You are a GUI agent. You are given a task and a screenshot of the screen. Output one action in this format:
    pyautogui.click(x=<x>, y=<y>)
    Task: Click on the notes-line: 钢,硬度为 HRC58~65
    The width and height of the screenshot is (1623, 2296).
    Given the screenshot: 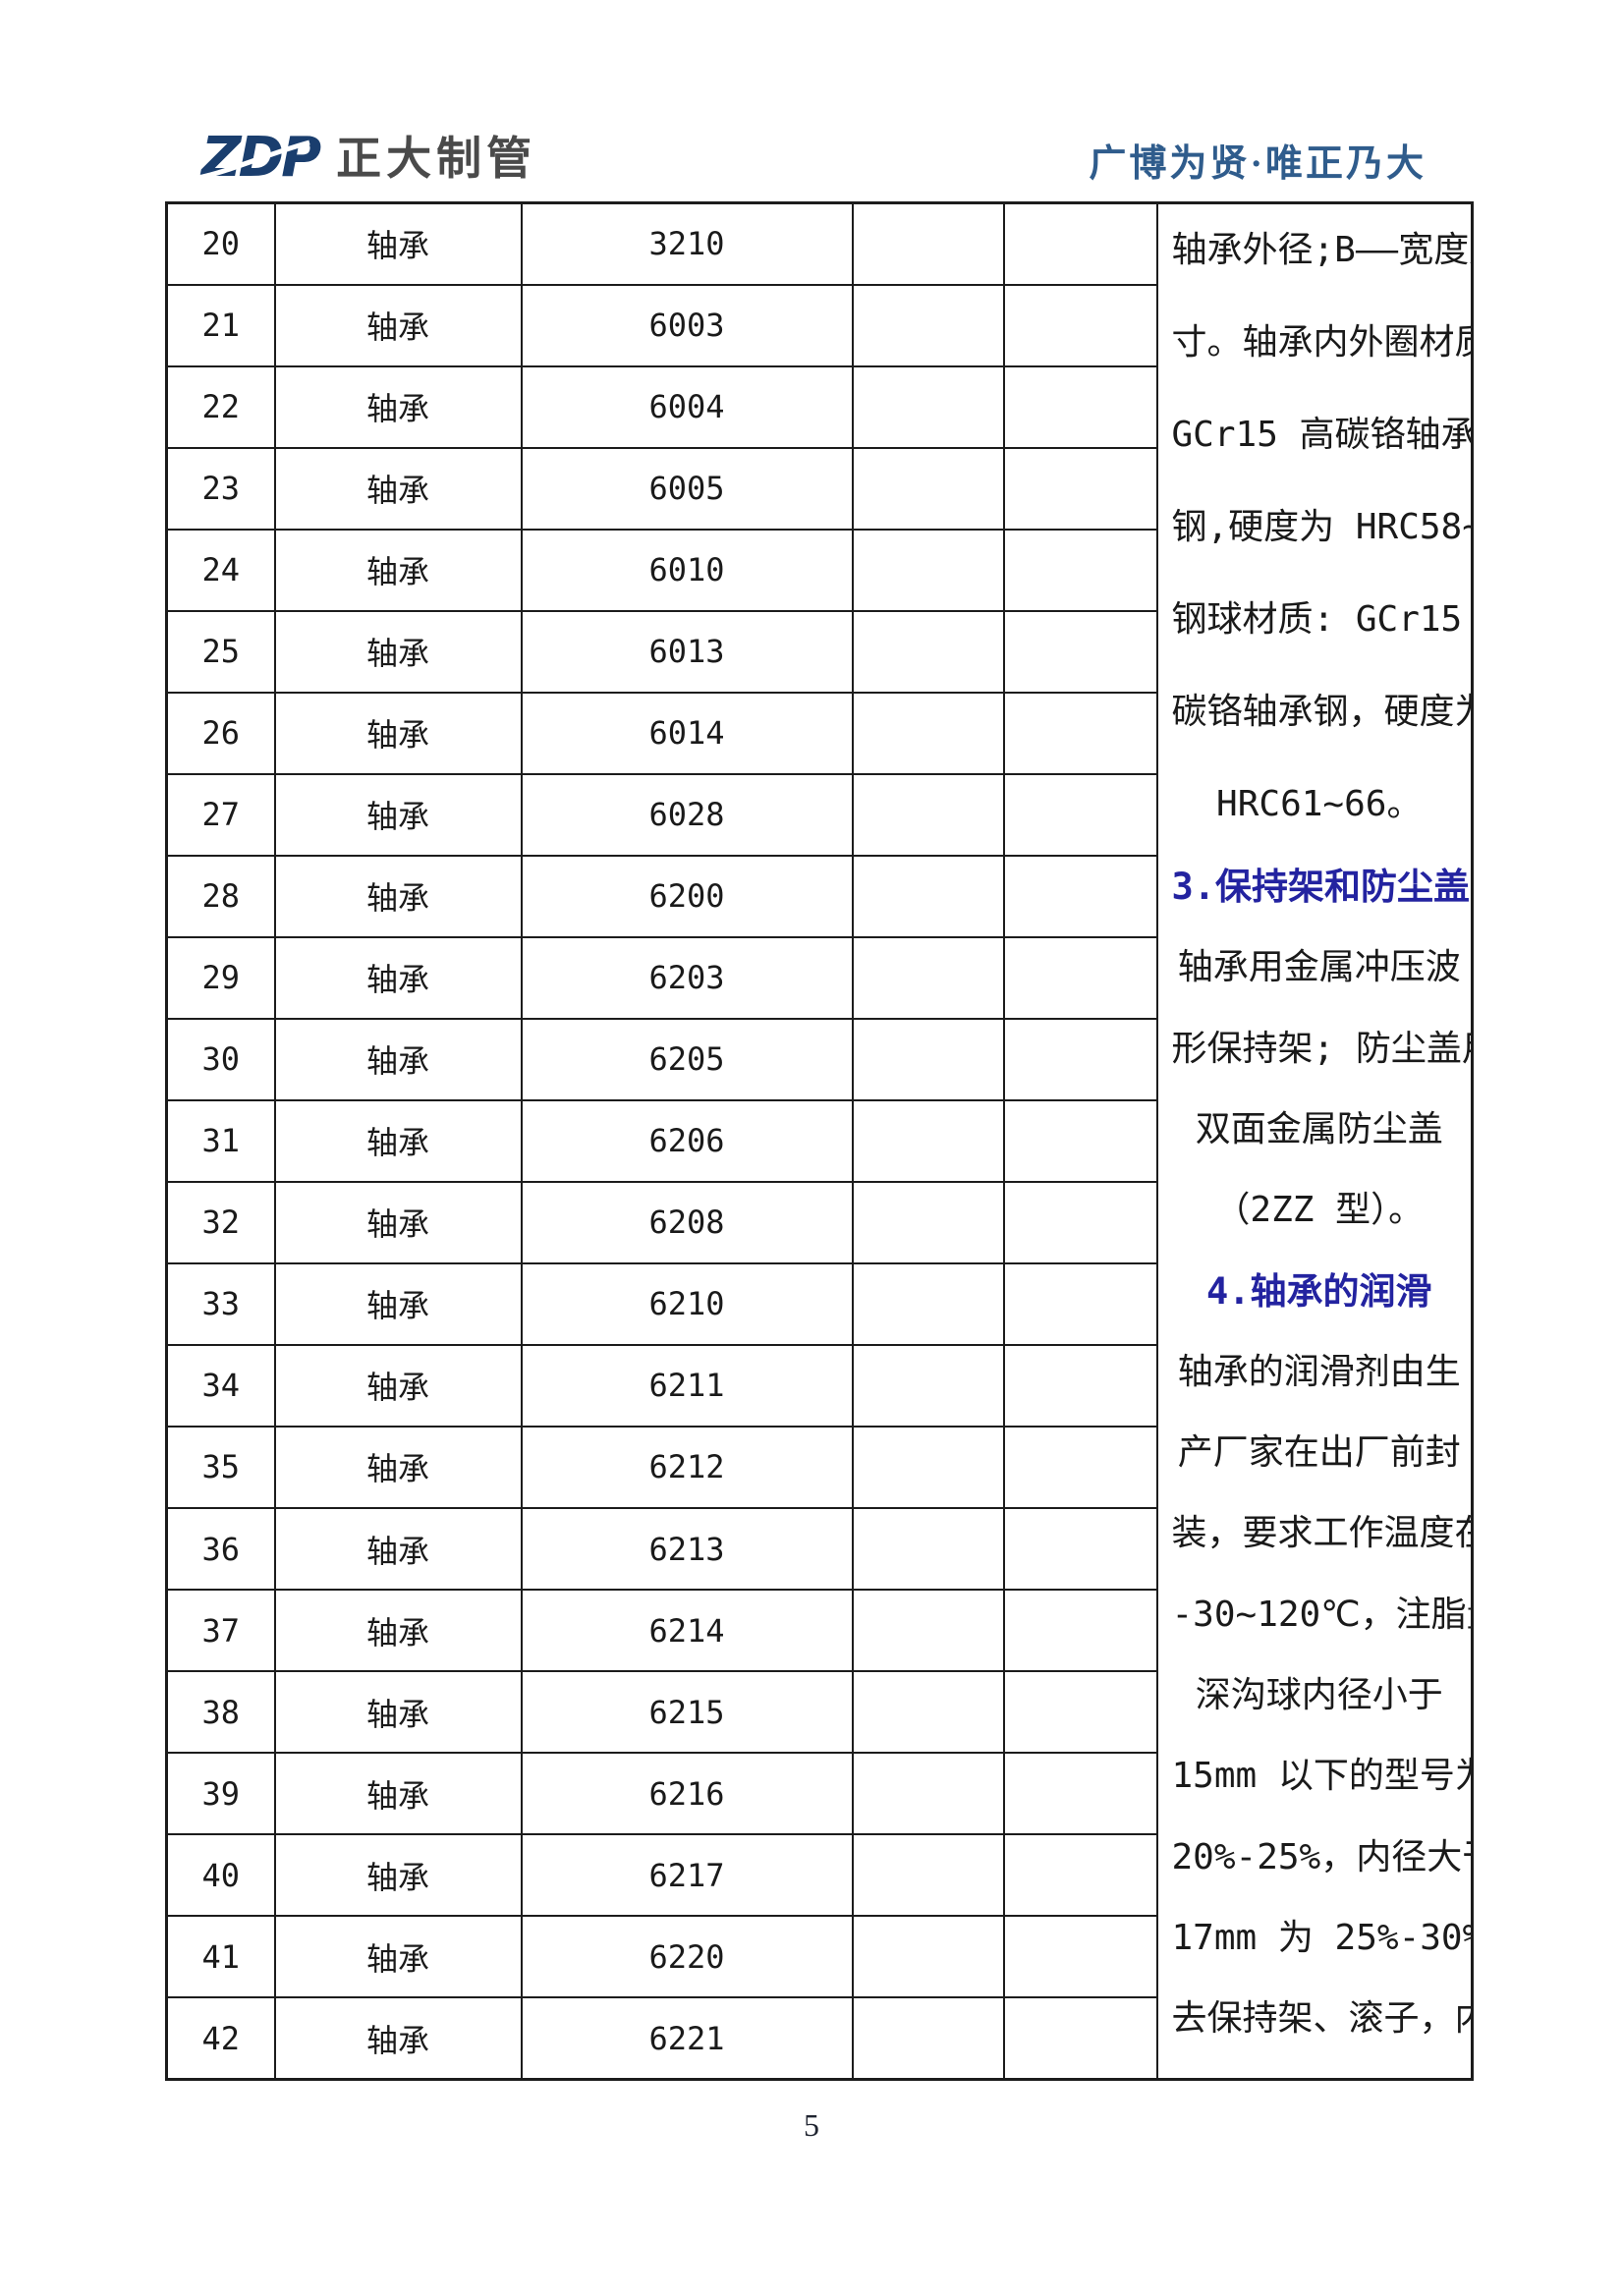 What is the action you would take?
    pyautogui.click(x=1321, y=527)
    